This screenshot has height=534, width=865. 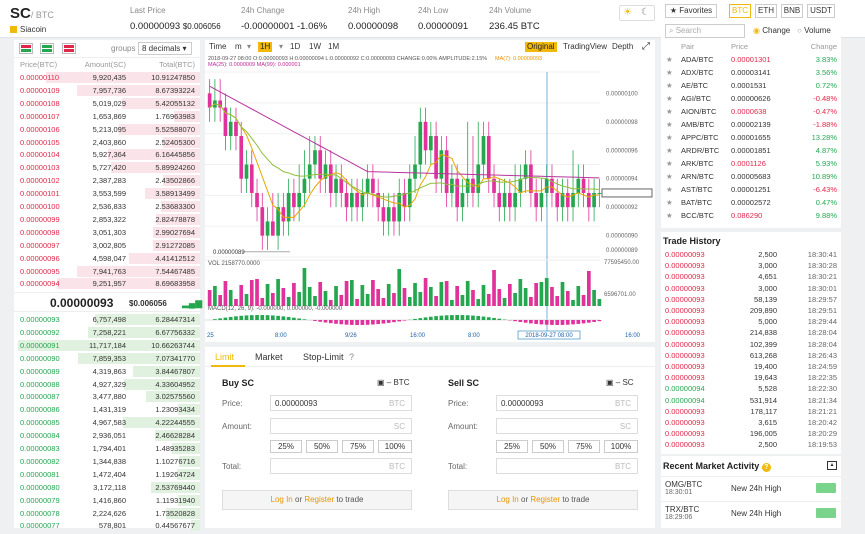 I want to click on ask-row: 0.00000101 3,553,599 3.58913499, so click(x=107, y=194).